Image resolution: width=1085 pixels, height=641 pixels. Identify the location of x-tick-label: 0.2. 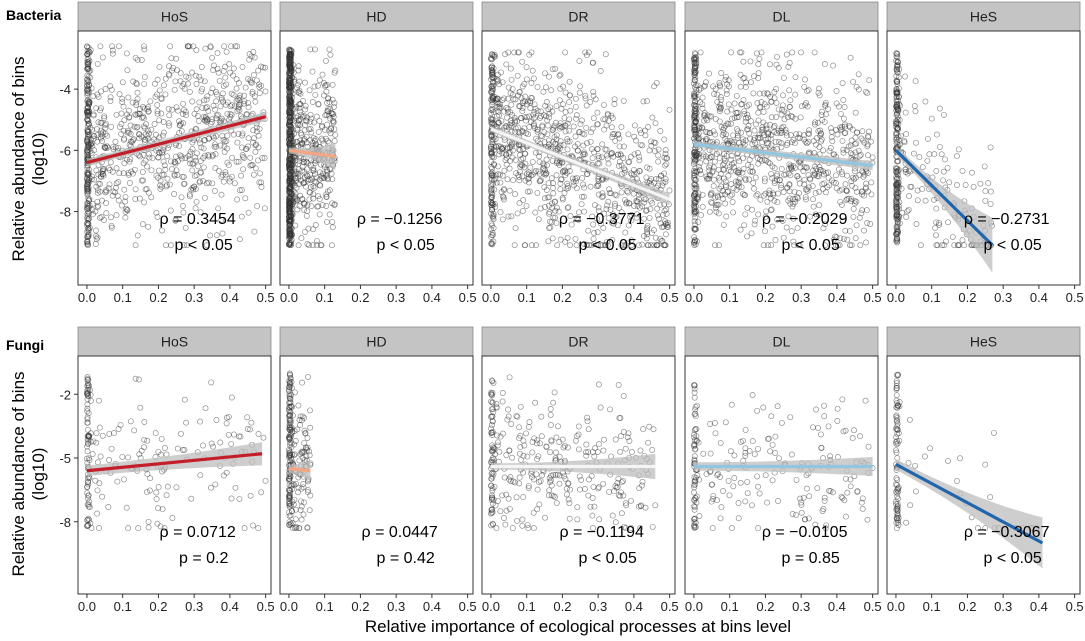
(562, 297).